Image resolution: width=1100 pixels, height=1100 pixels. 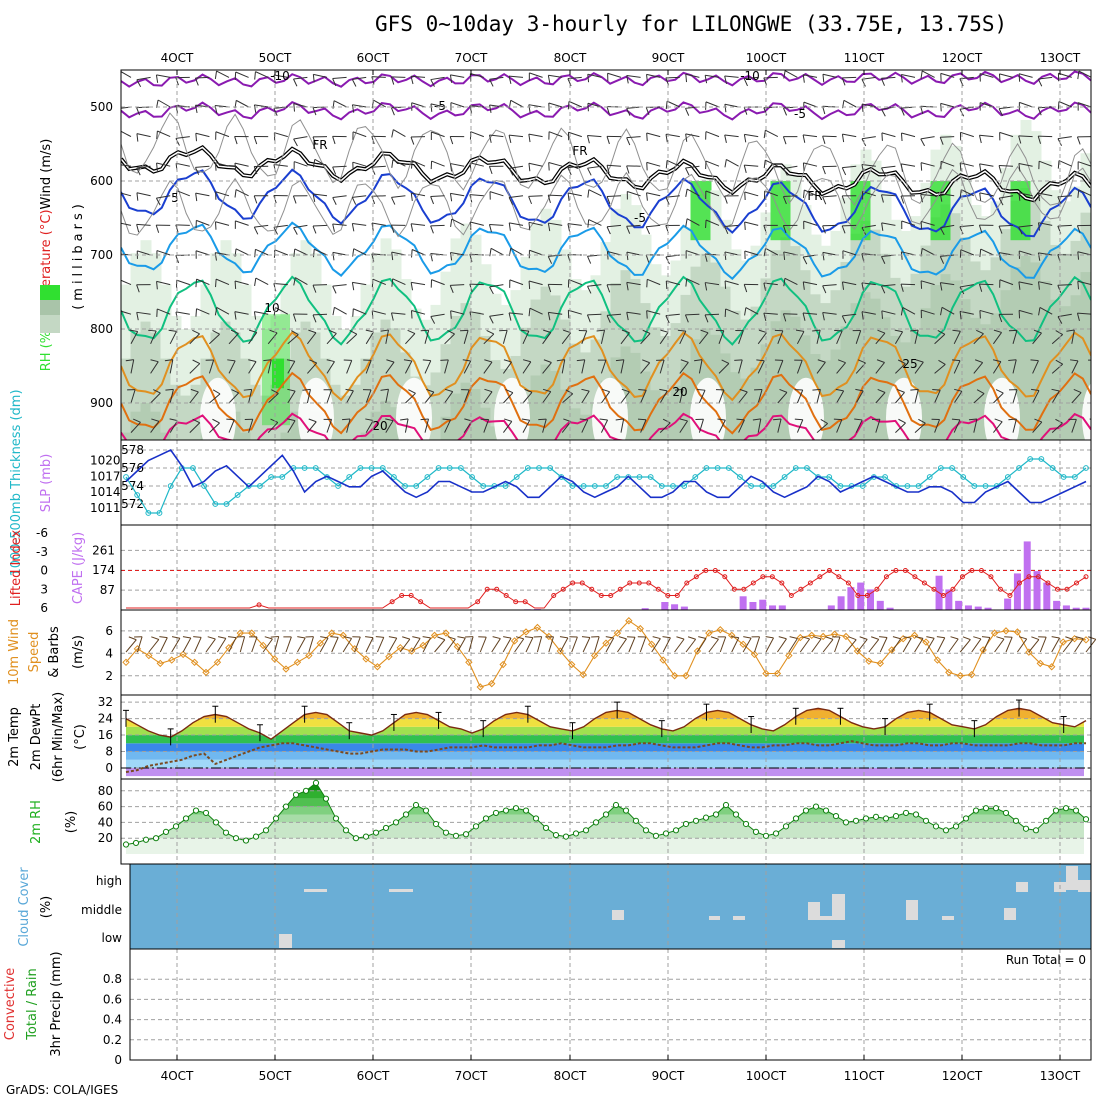 I want to click on temp-contour-label: 20, so click(x=379, y=426).